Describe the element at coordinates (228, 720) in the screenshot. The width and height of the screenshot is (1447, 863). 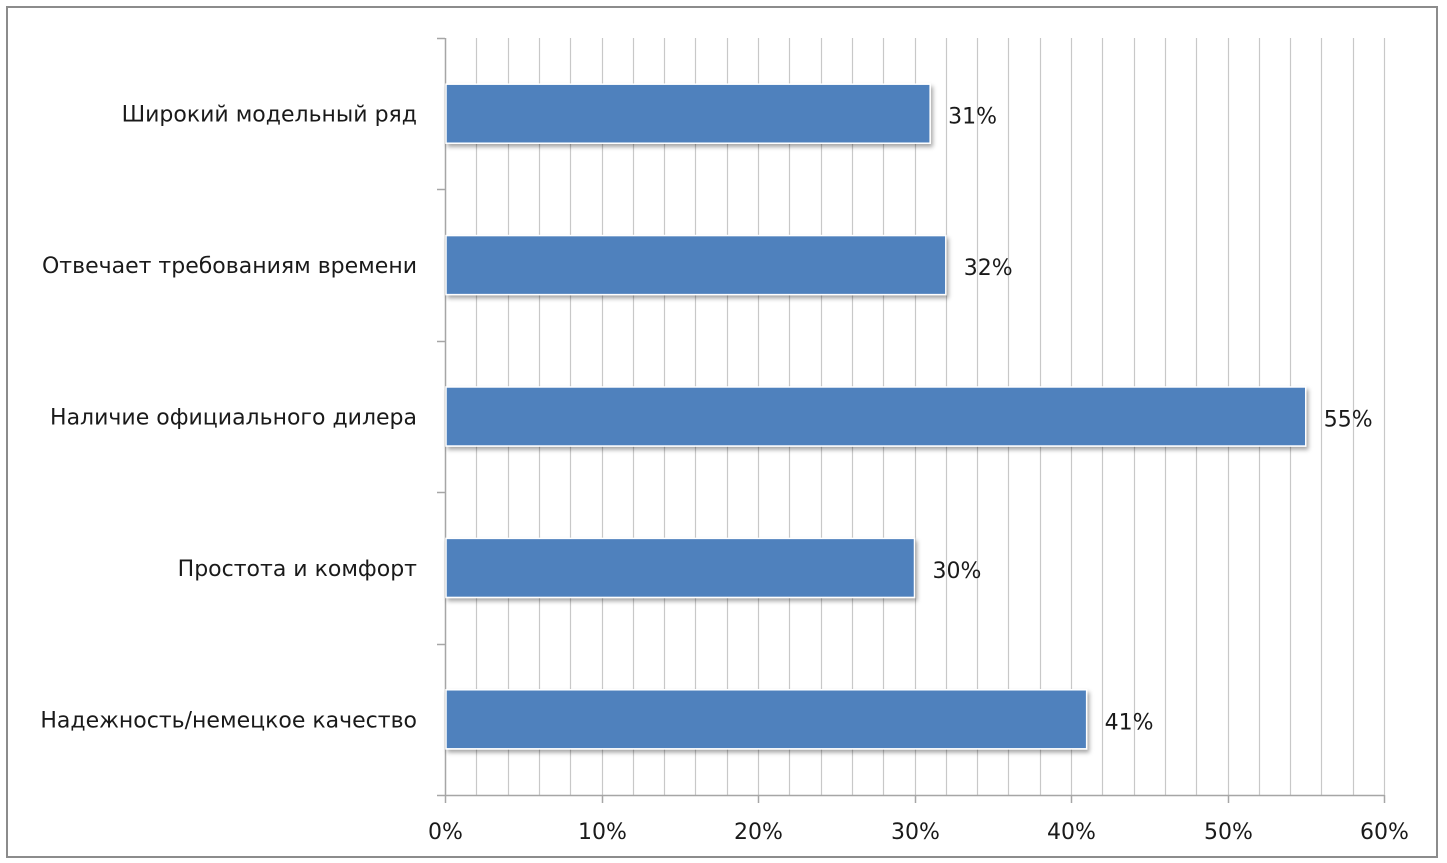
I see `category-label: Надежность/немецкое качество` at that location.